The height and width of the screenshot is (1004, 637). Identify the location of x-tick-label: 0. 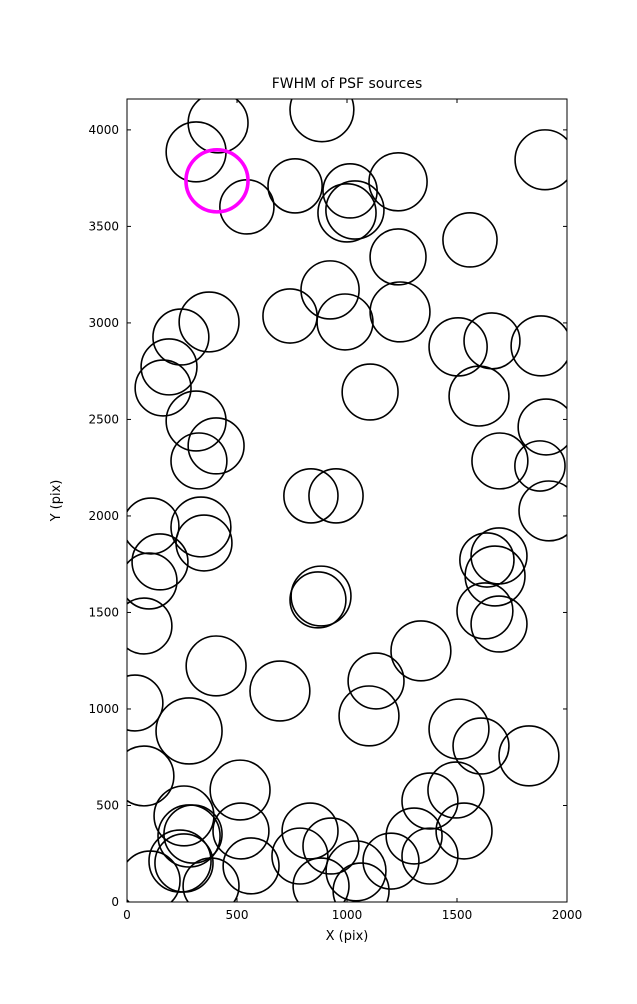
(127, 915).